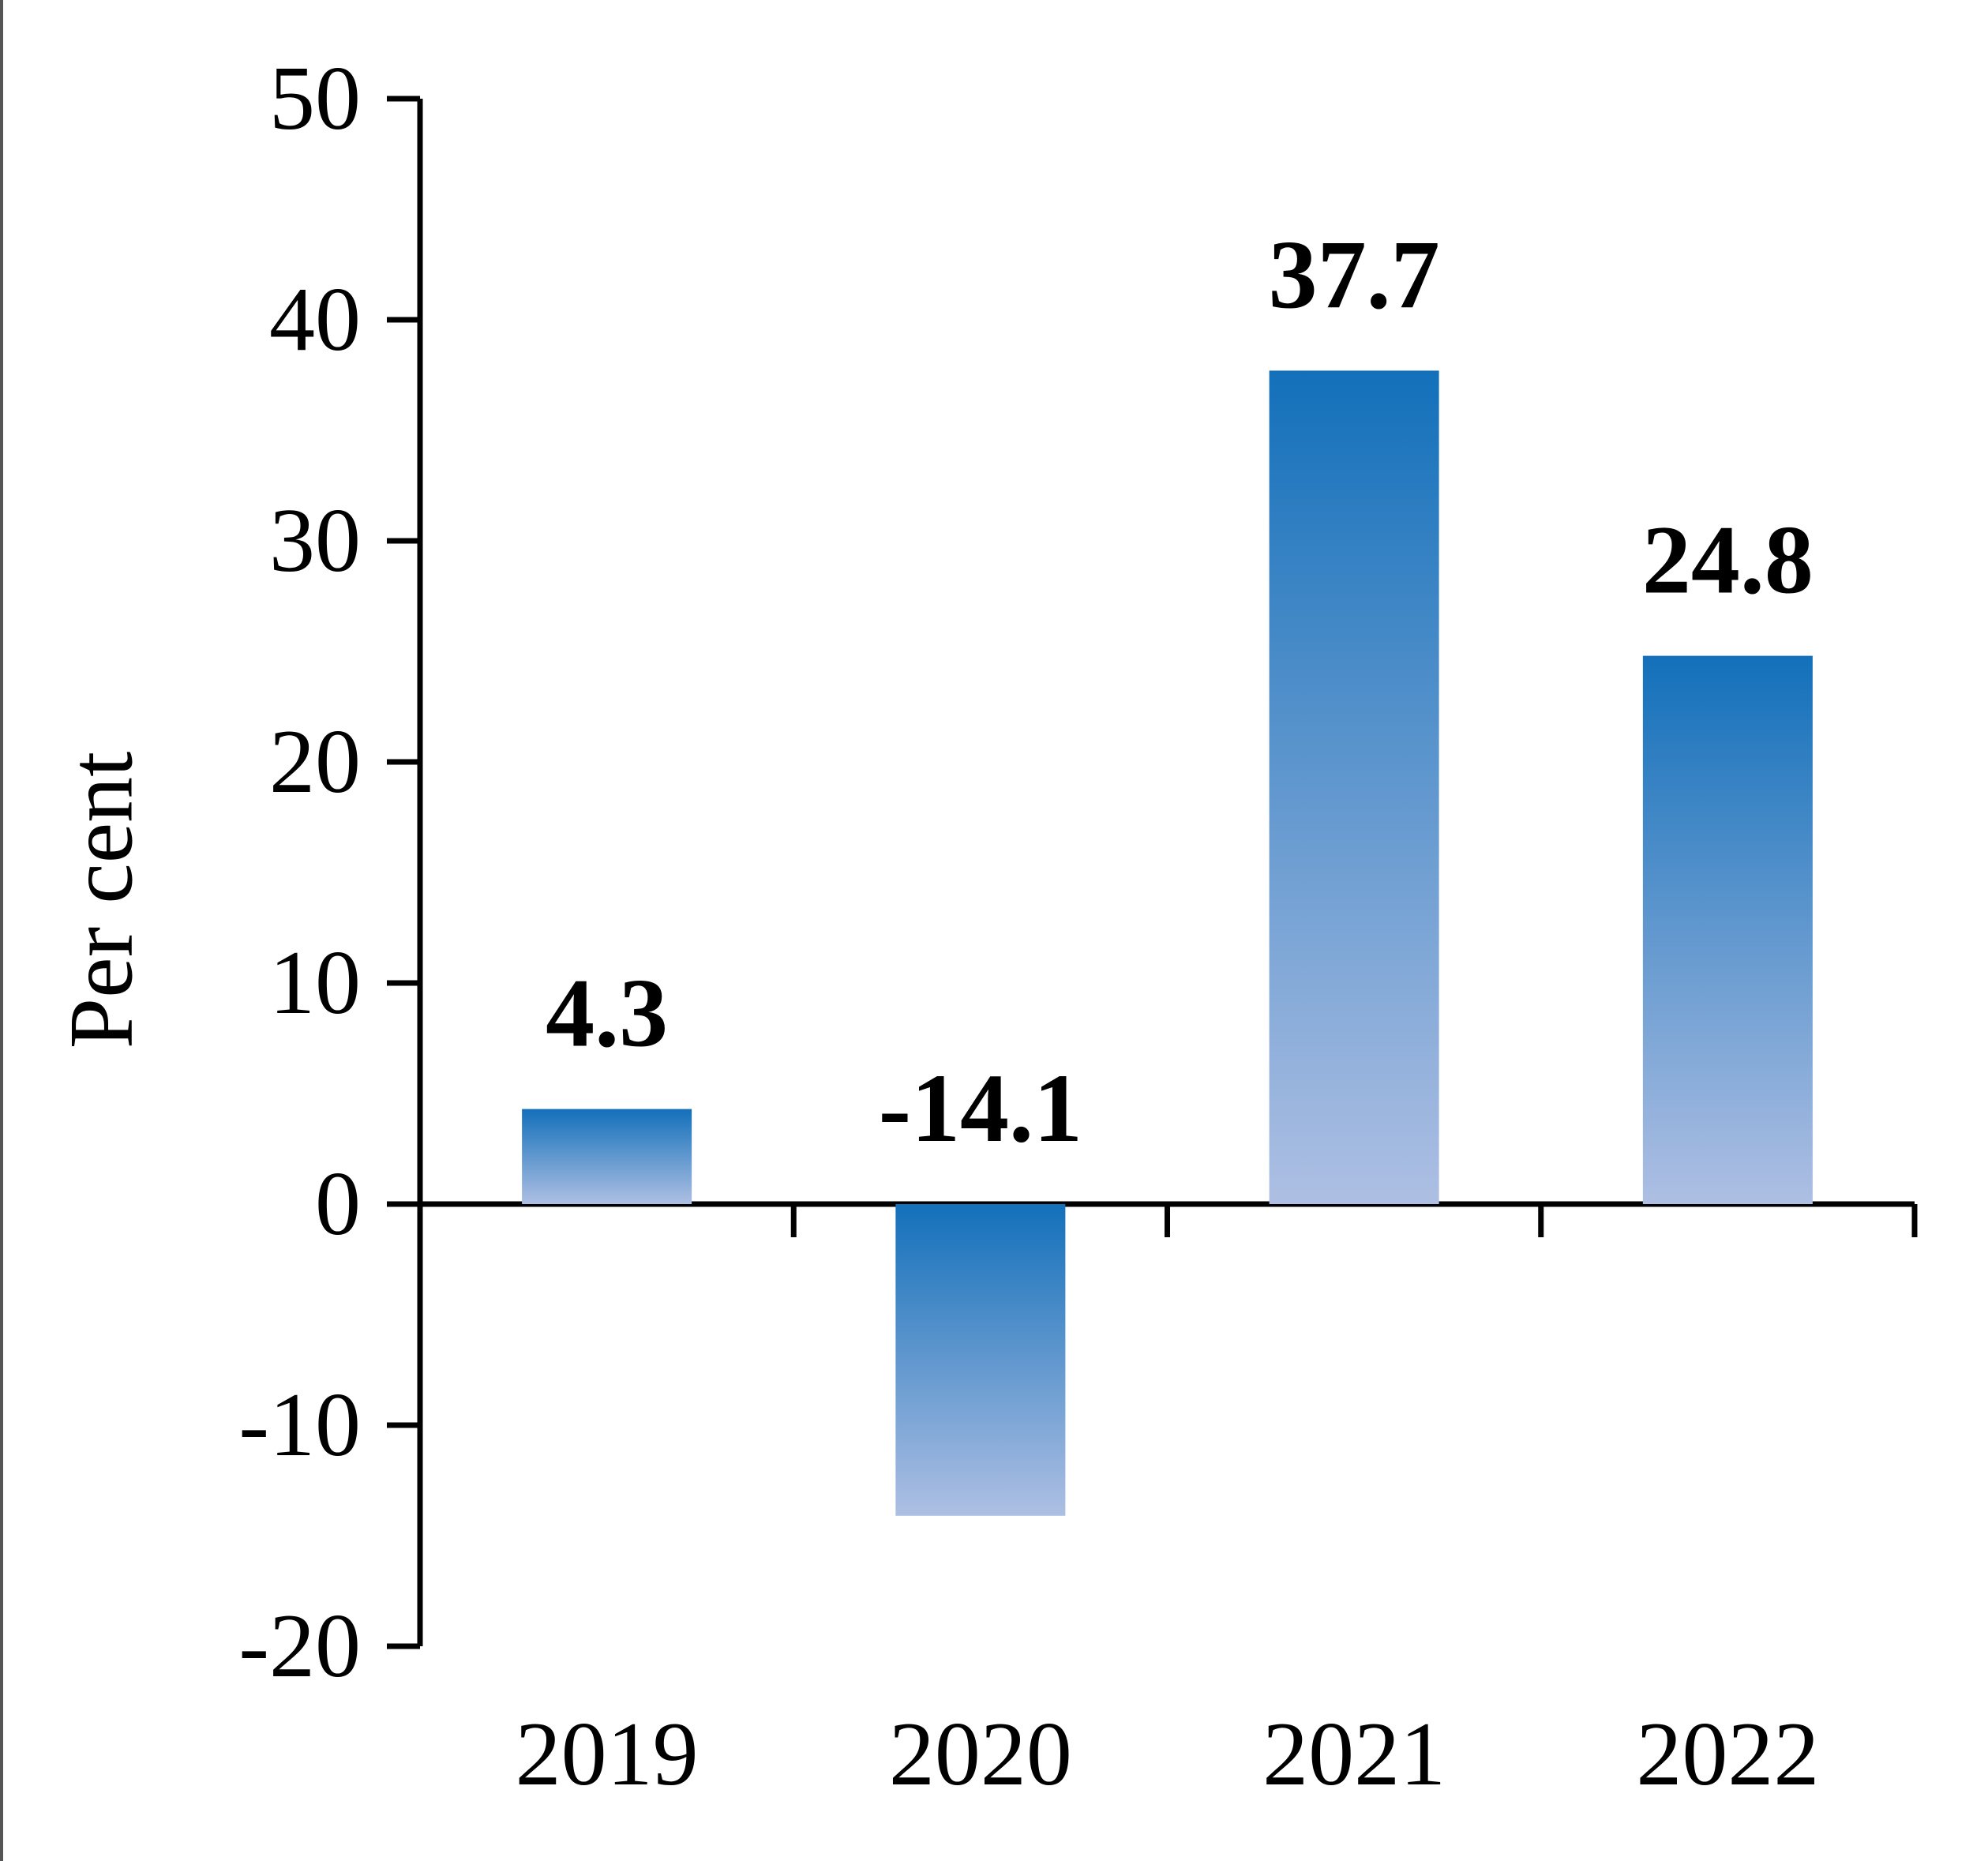  Describe the element at coordinates (2, 930) in the screenshot. I see `left-frame-border` at that location.